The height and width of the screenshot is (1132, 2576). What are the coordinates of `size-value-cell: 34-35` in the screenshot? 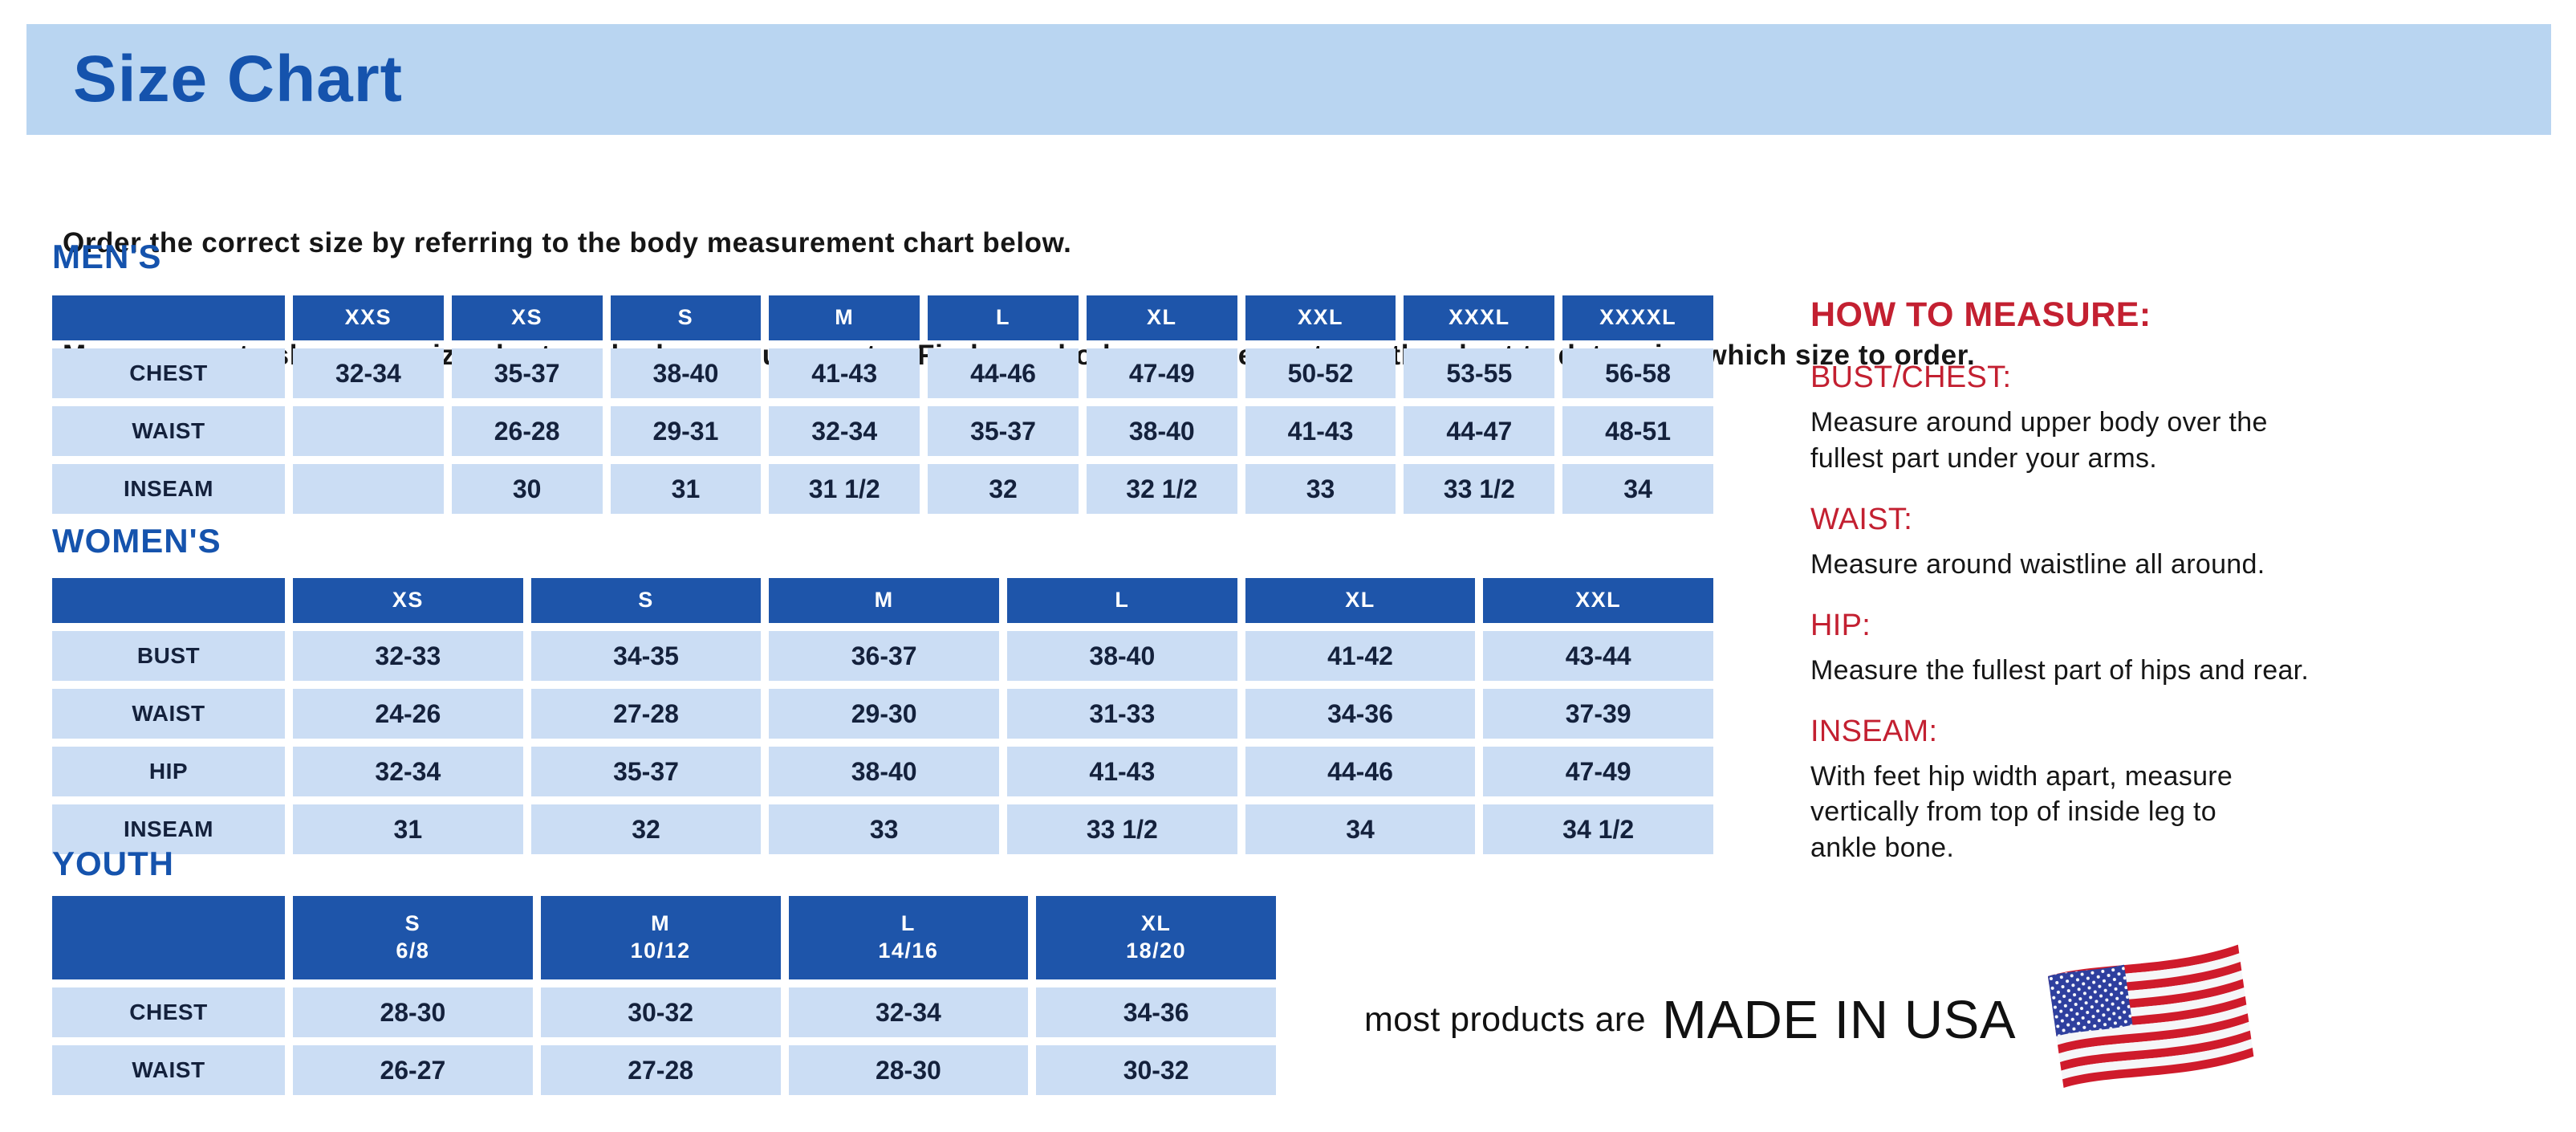 It's located at (646, 656).